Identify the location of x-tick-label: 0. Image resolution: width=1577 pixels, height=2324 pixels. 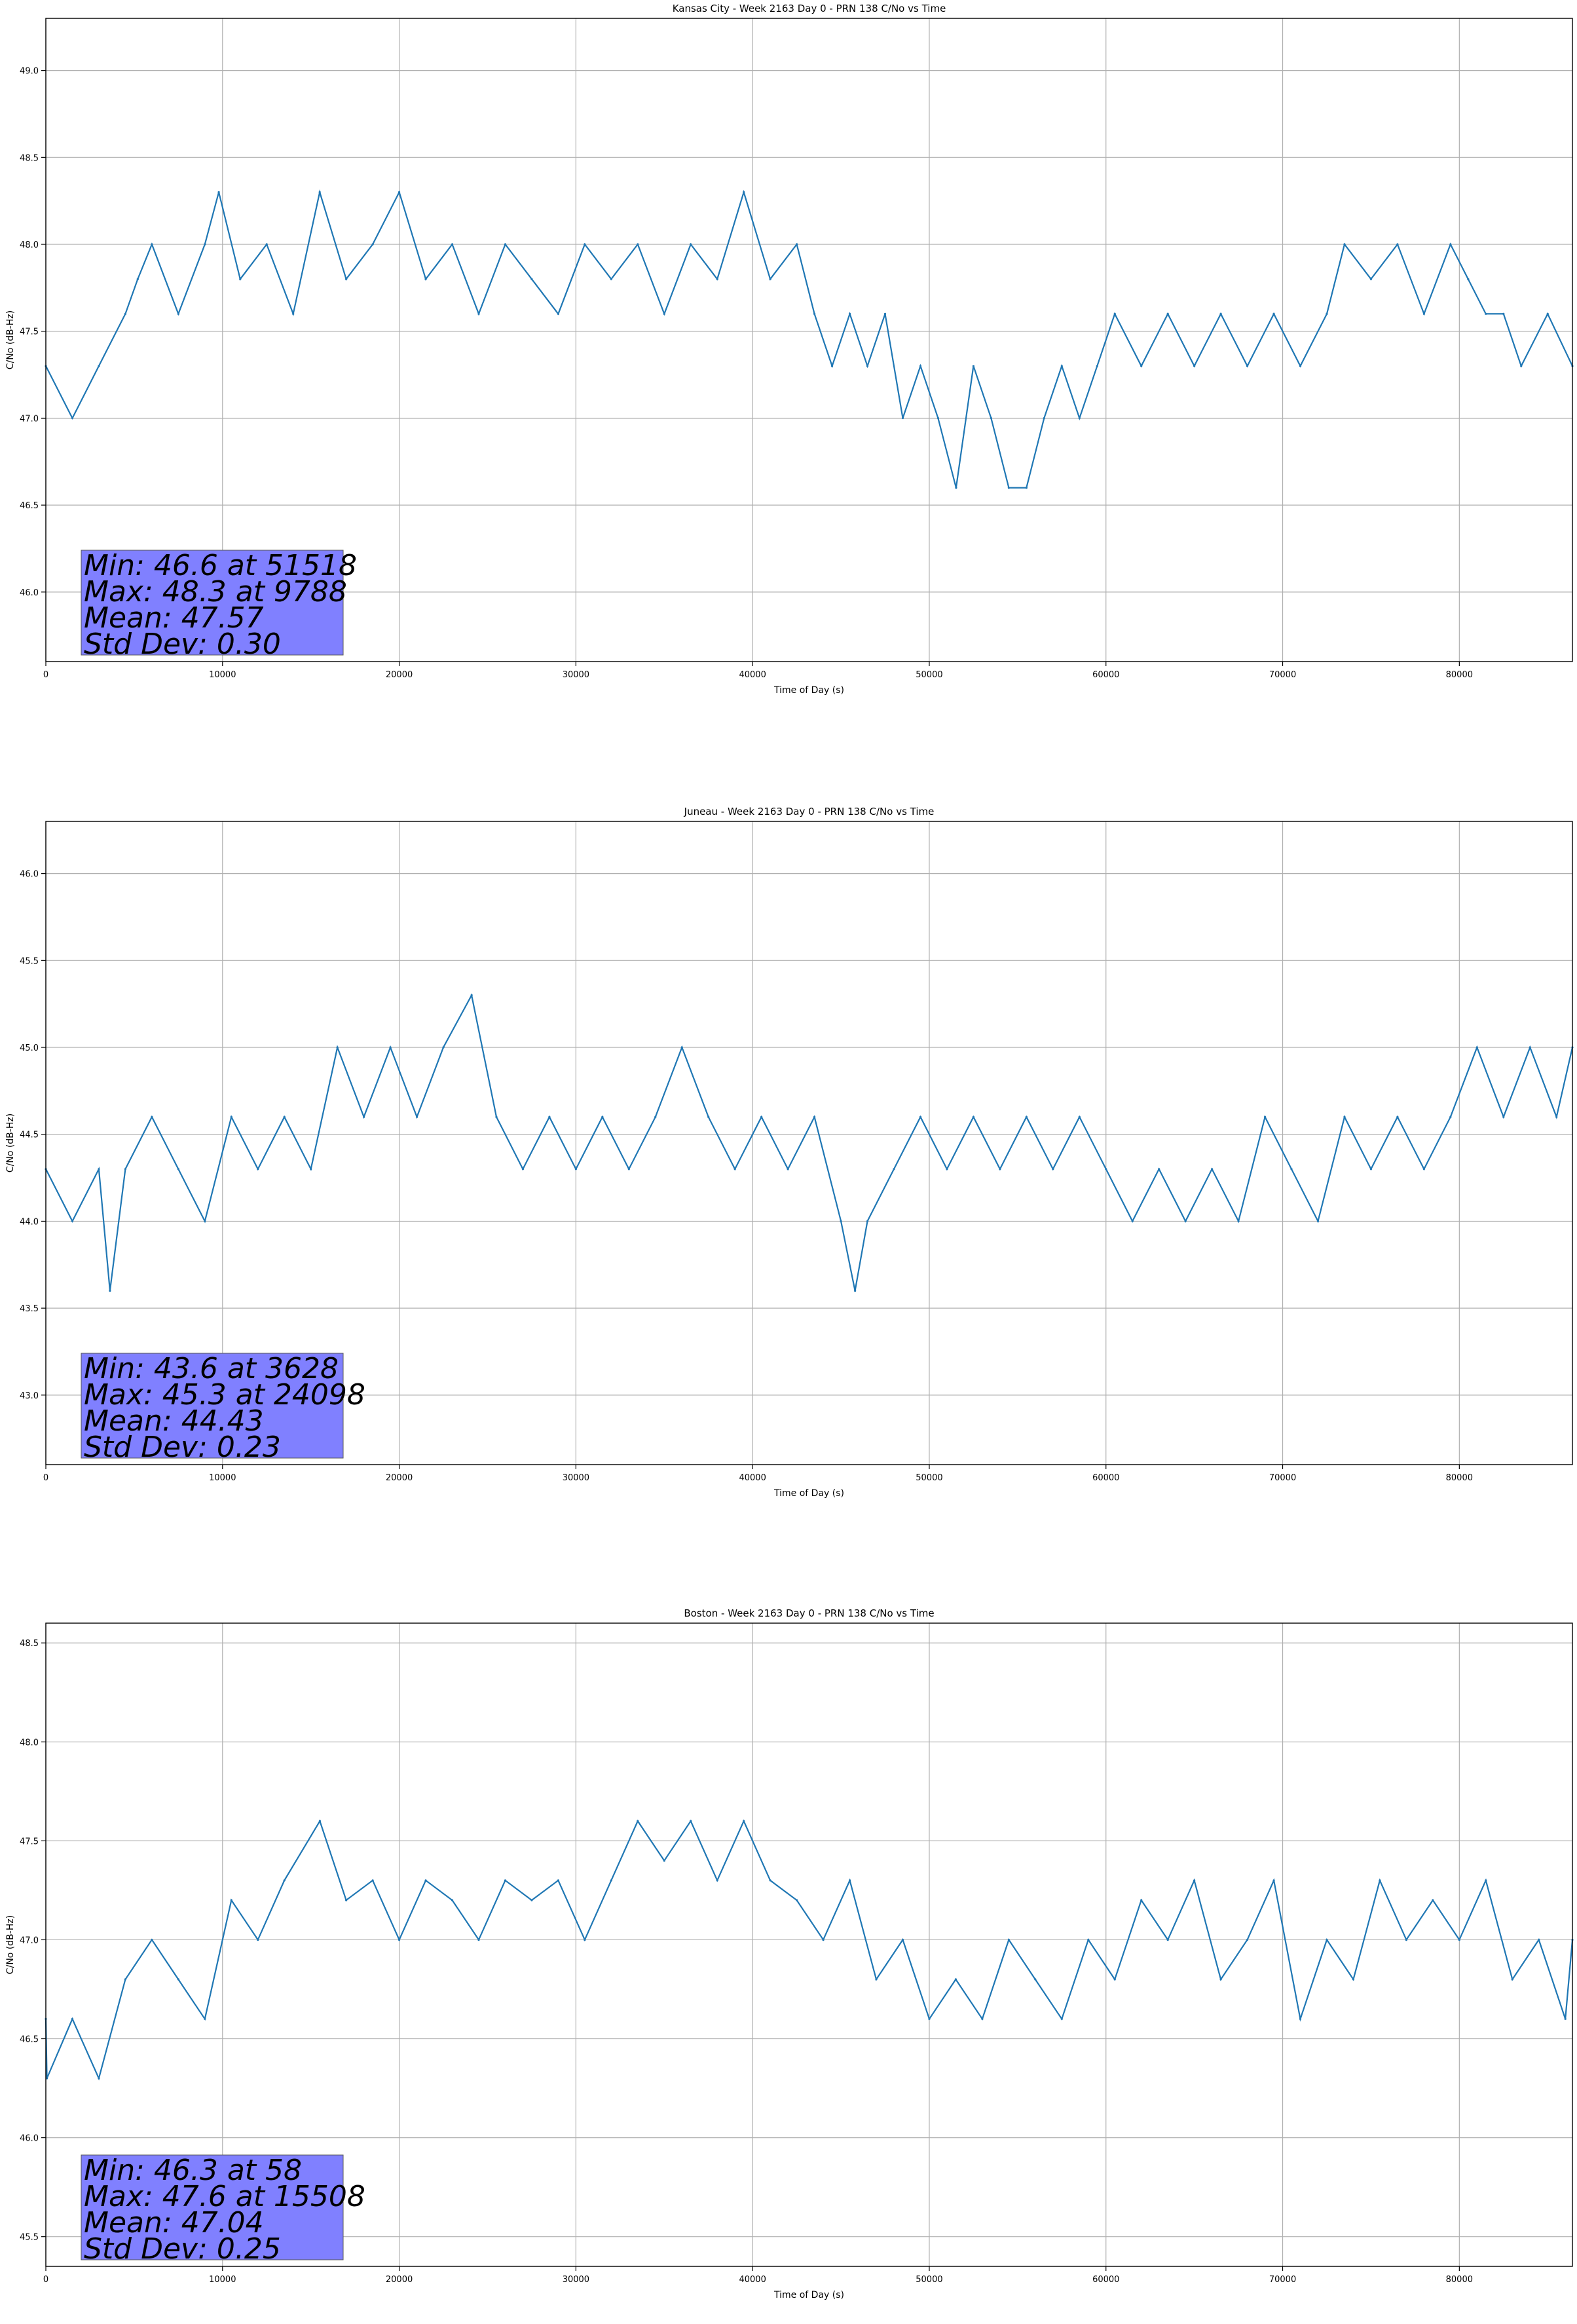
(45, 675).